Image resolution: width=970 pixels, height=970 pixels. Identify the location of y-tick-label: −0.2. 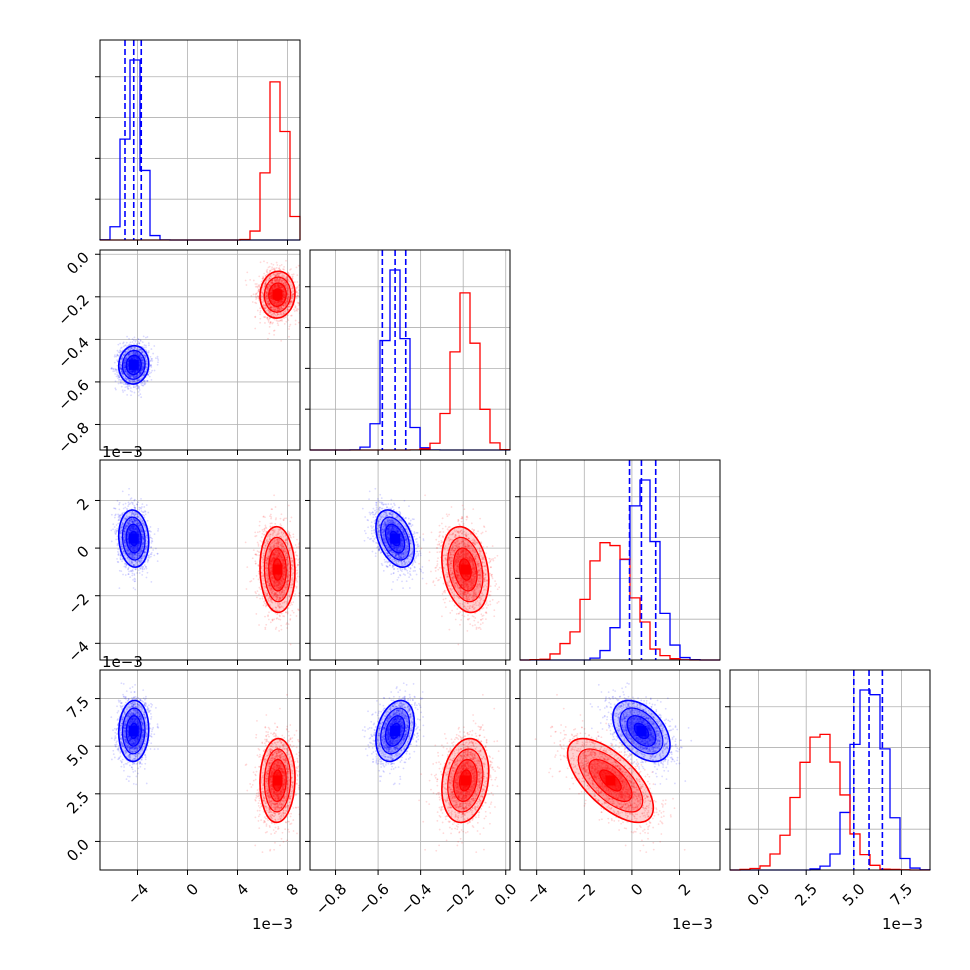
(73, 310).